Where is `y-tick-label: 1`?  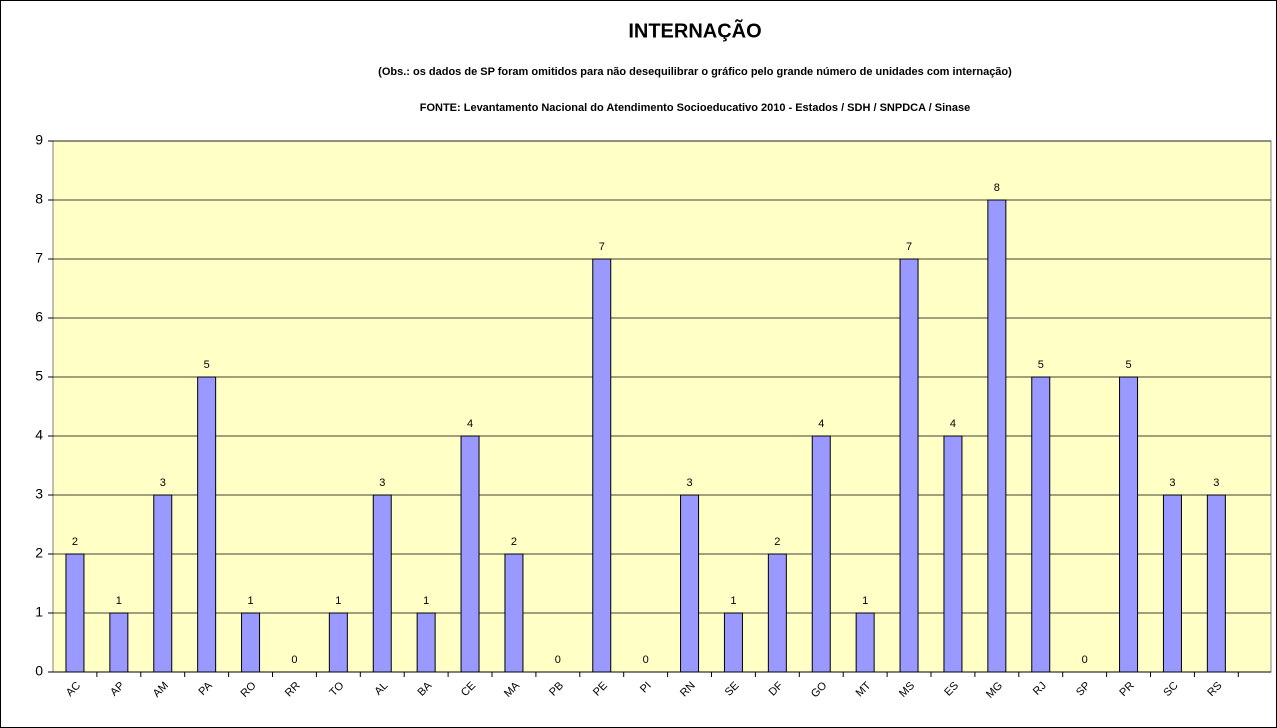
y-tick-label: 1 is located at coordinates (39, 612).